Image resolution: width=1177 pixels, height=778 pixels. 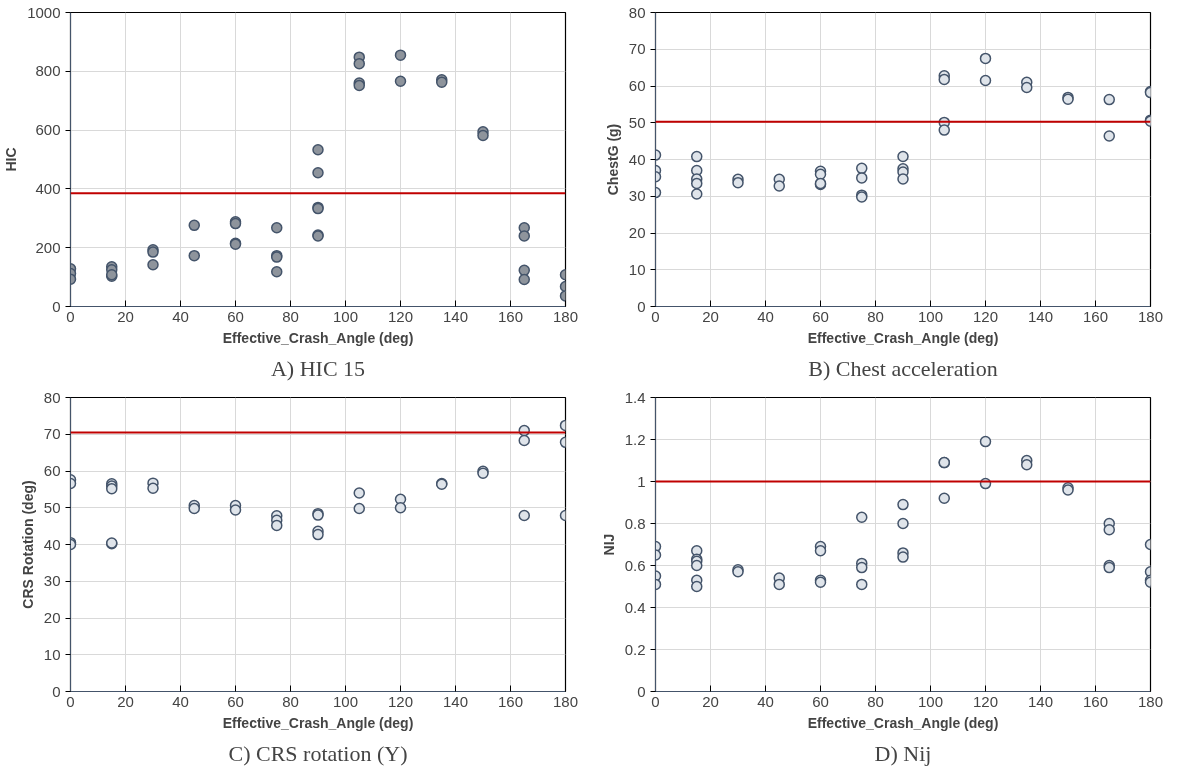 I want to click on y-tick-label: 600, so click(x=48, y=130).